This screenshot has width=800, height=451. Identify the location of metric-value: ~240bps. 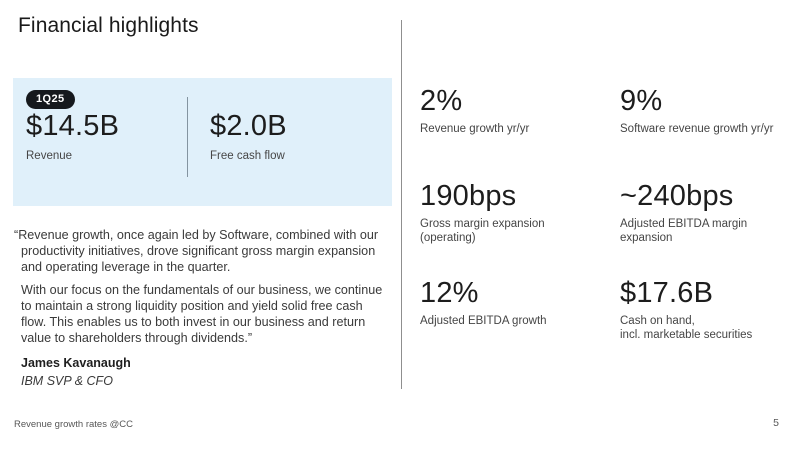
(677, 196).